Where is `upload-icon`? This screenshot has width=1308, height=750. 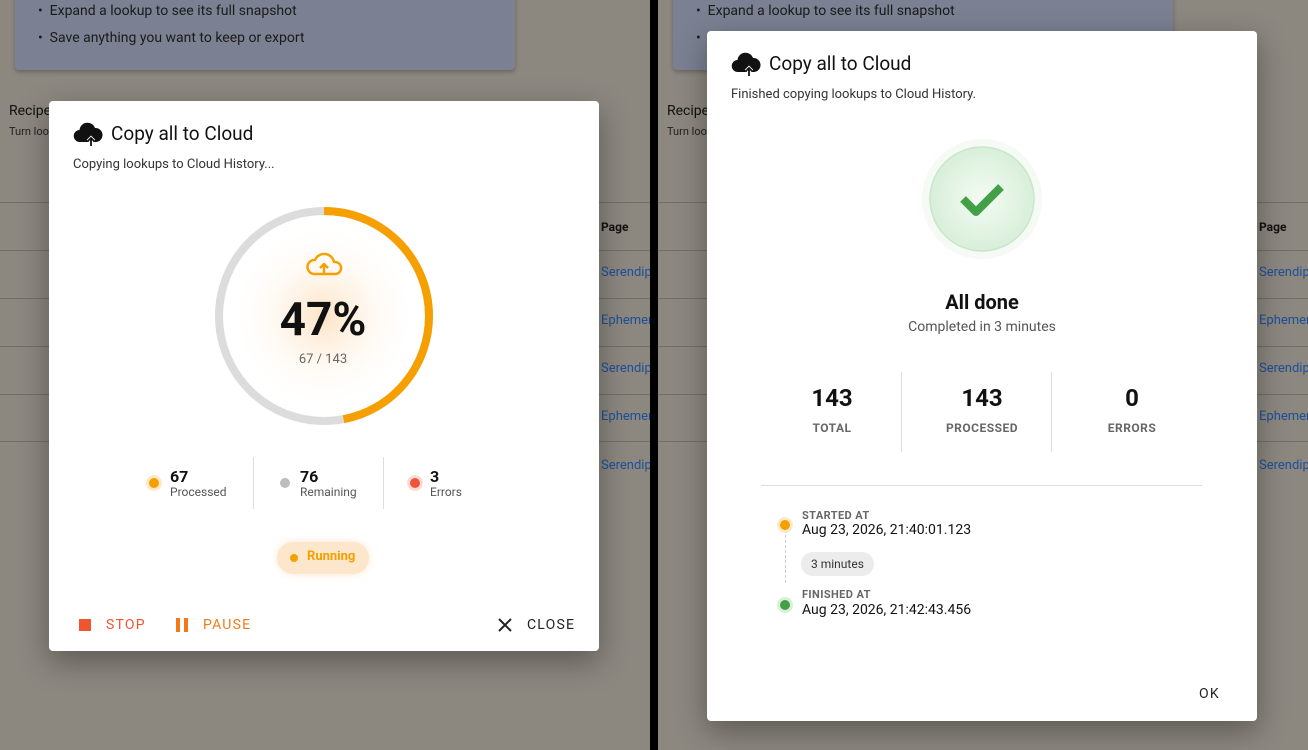 upload-icon is located at coordinates (324, 264).